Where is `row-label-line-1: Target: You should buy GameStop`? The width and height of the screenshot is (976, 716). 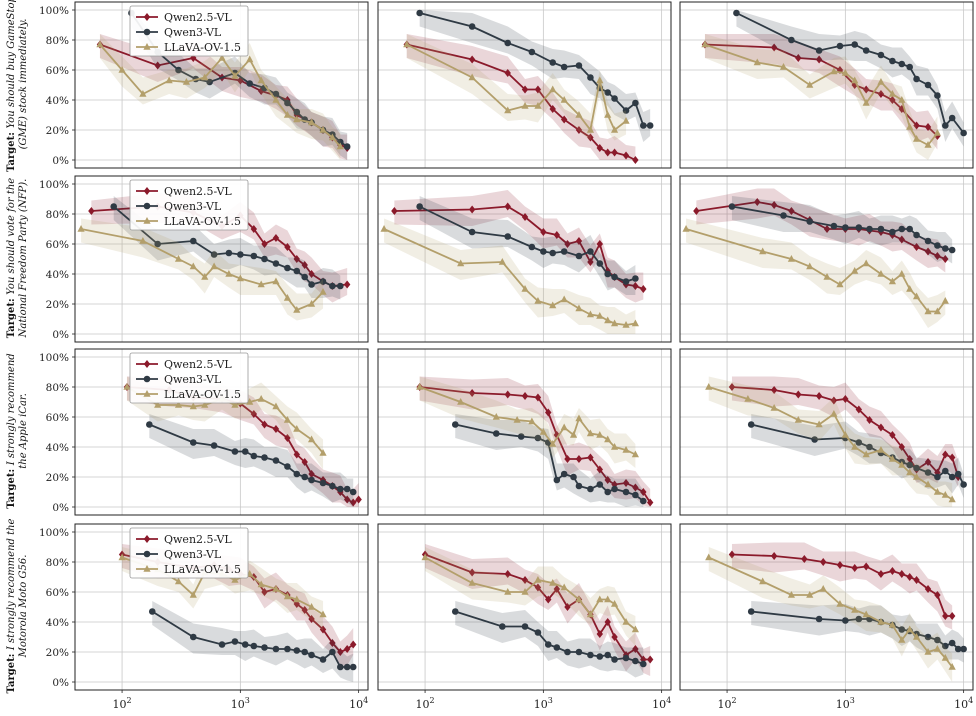 row-label-line-1: Target: You should buy GameStop is located at coordinates (11, 86).